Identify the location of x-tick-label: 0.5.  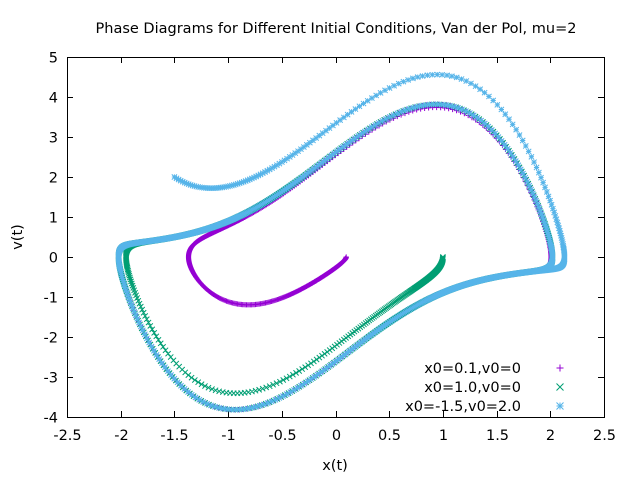
(389, 436).